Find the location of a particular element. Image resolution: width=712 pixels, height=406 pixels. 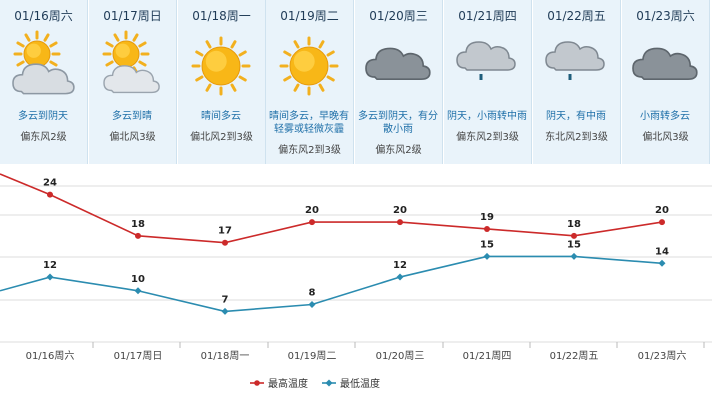

data-label: 24 is located at coordinates (50, 183).